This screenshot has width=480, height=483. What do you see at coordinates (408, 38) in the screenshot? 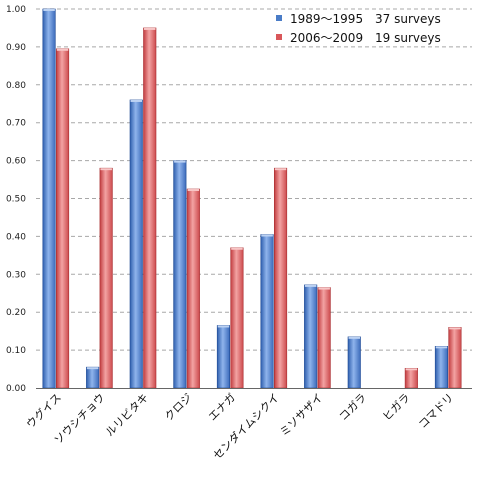
I see `legend-surveys-series-2: 19 surveys` at bounding box center [408, 38].